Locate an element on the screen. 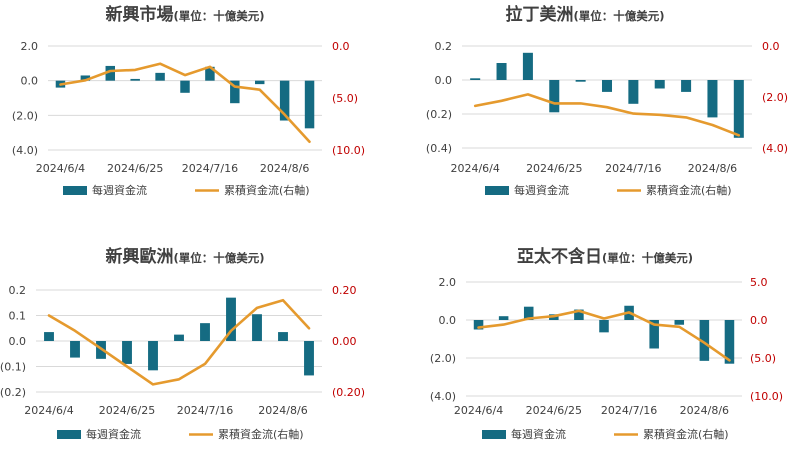  chart-title-main: 新興歐洲 is located at coordinates (139, 256).